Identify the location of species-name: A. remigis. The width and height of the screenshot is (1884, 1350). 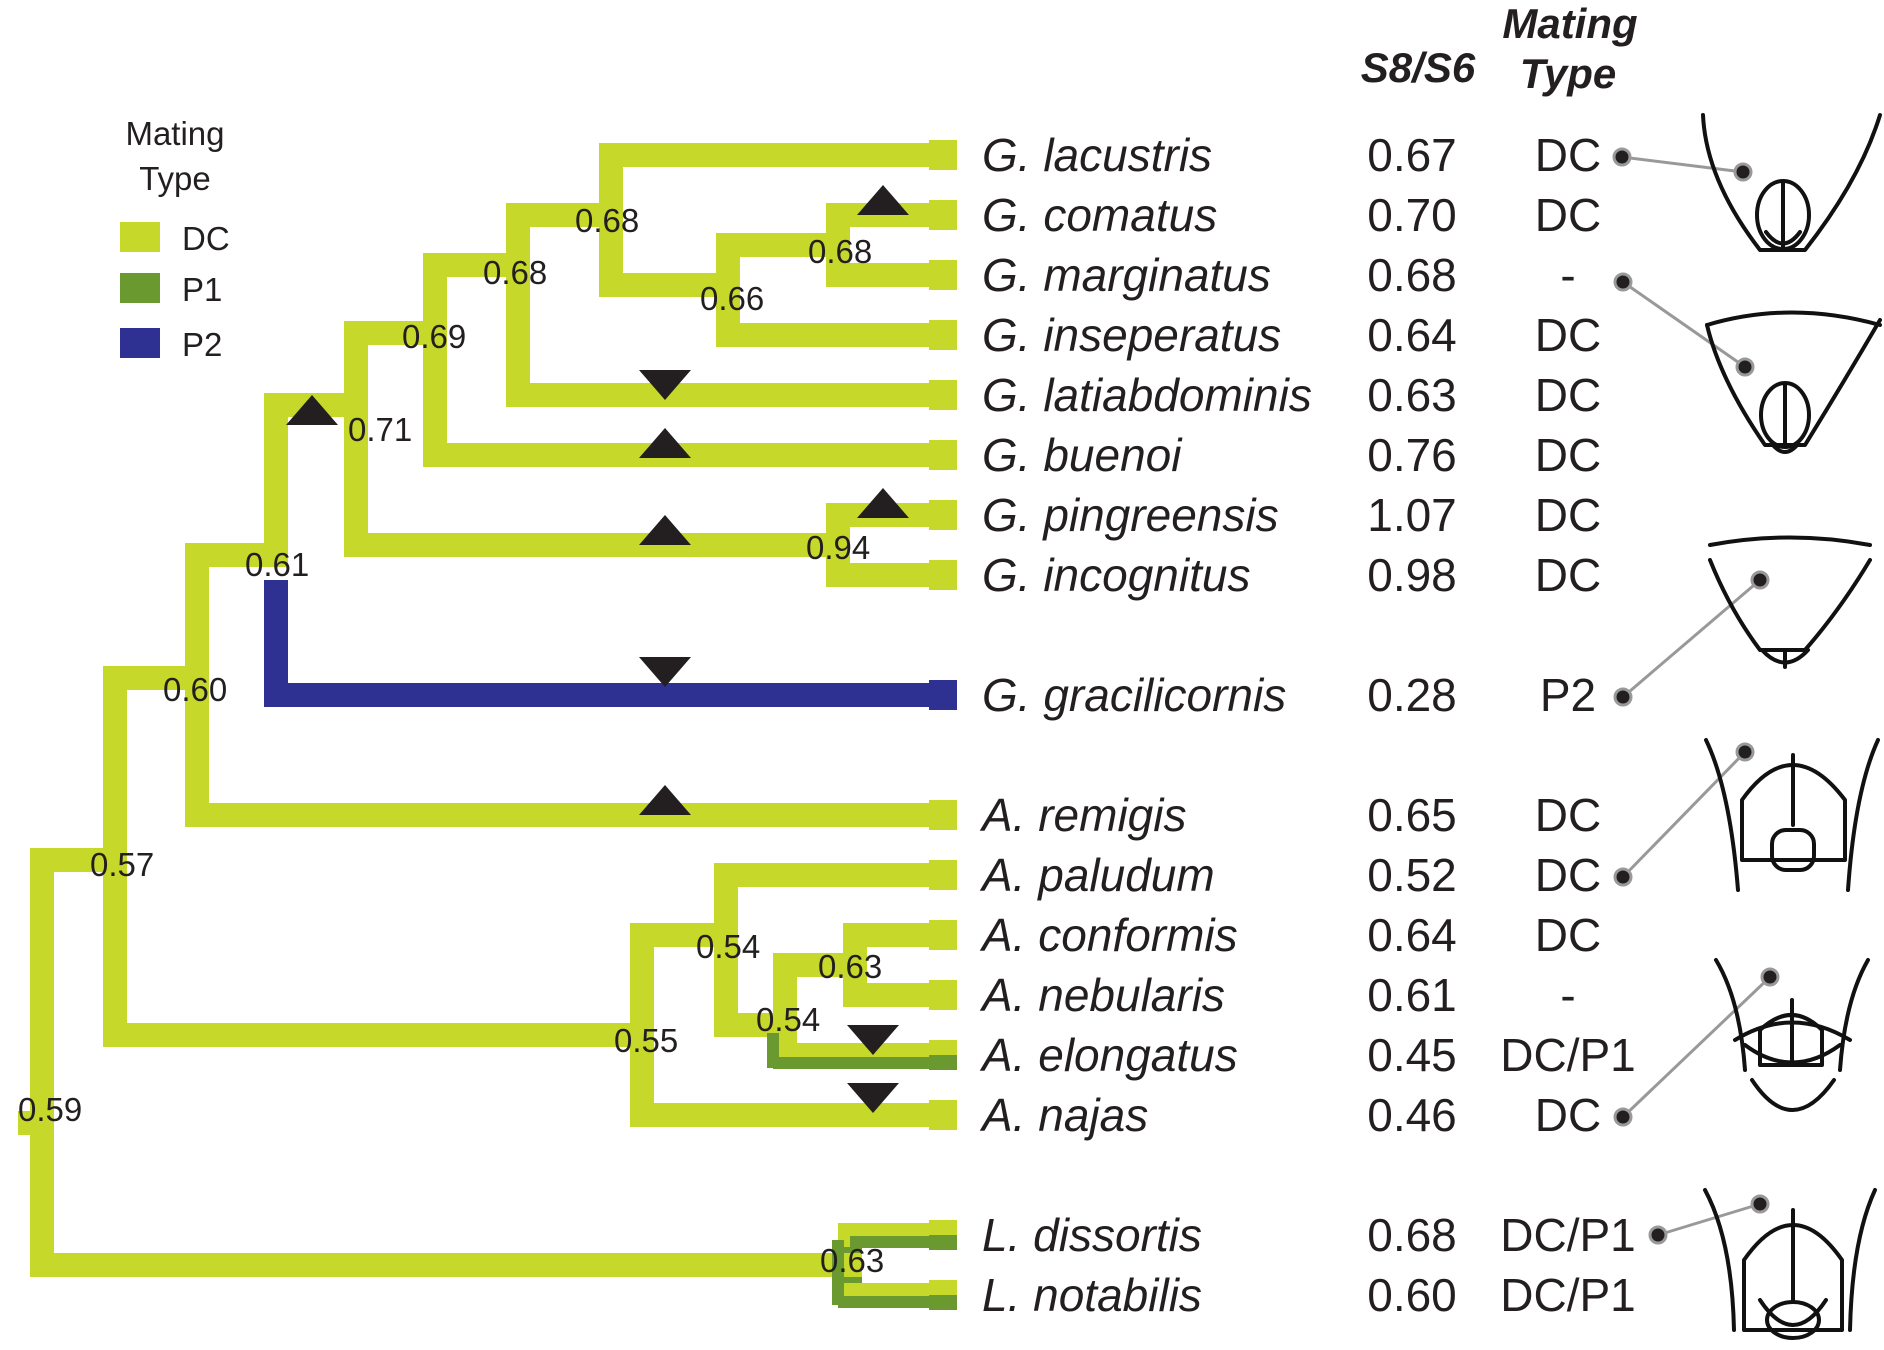
(1082, 815).